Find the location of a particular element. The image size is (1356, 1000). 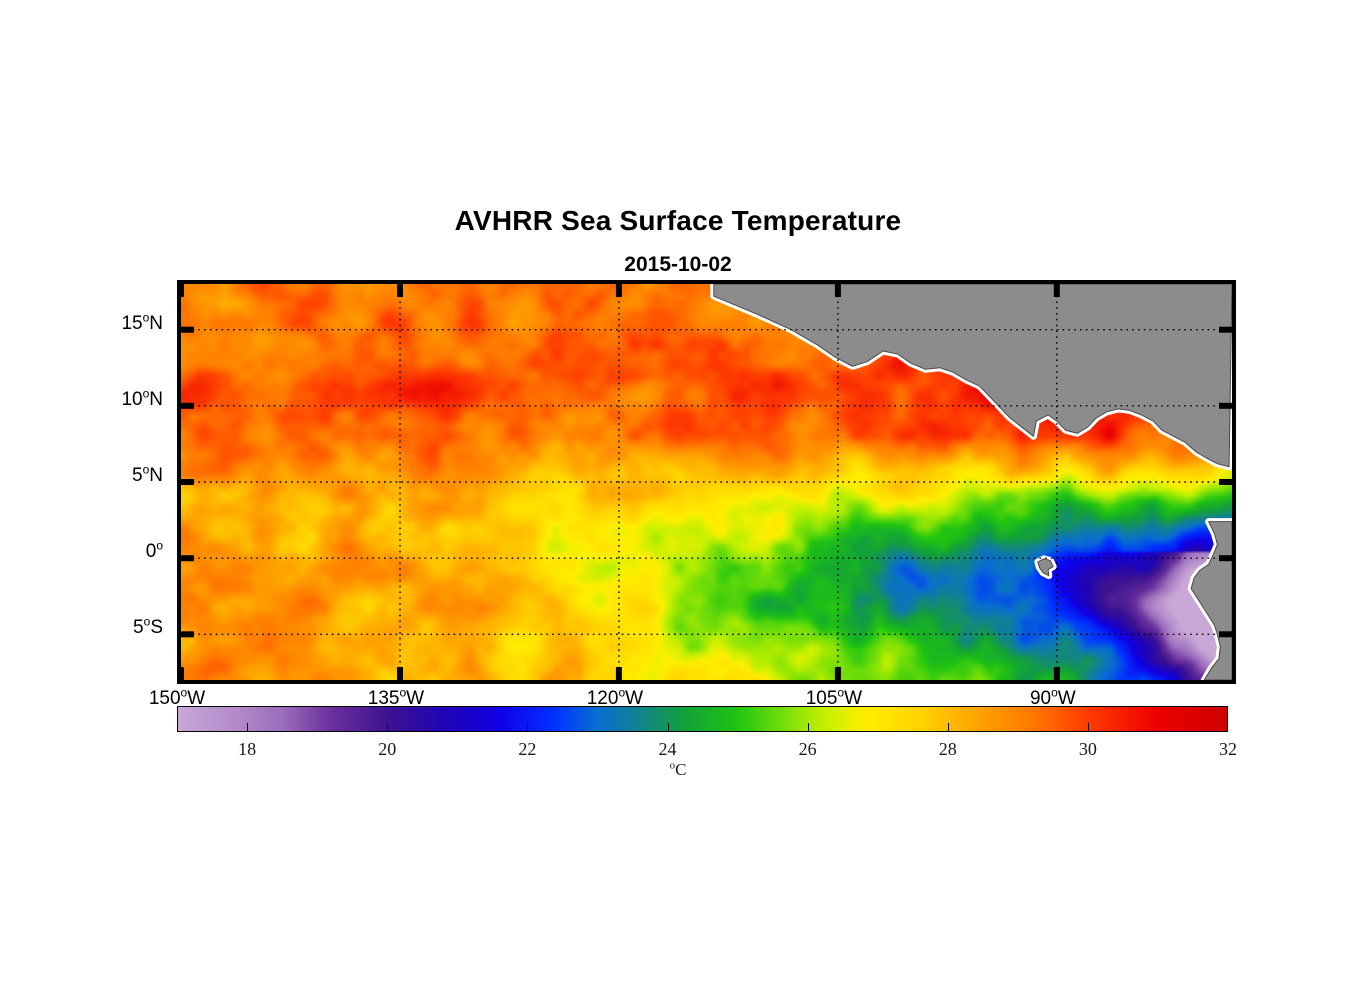

y-tick-label-0: 15oN is located at coordinates (142, 322).